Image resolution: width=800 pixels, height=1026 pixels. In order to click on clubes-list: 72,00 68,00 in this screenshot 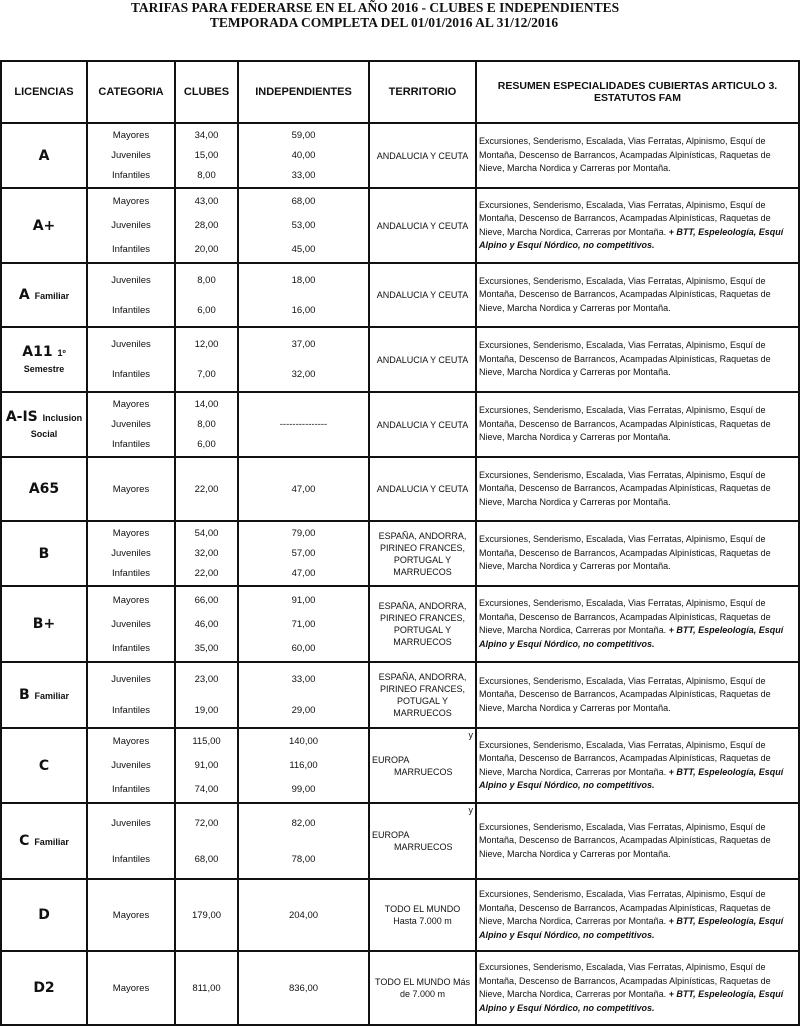, I will do `click(206, 841)`.